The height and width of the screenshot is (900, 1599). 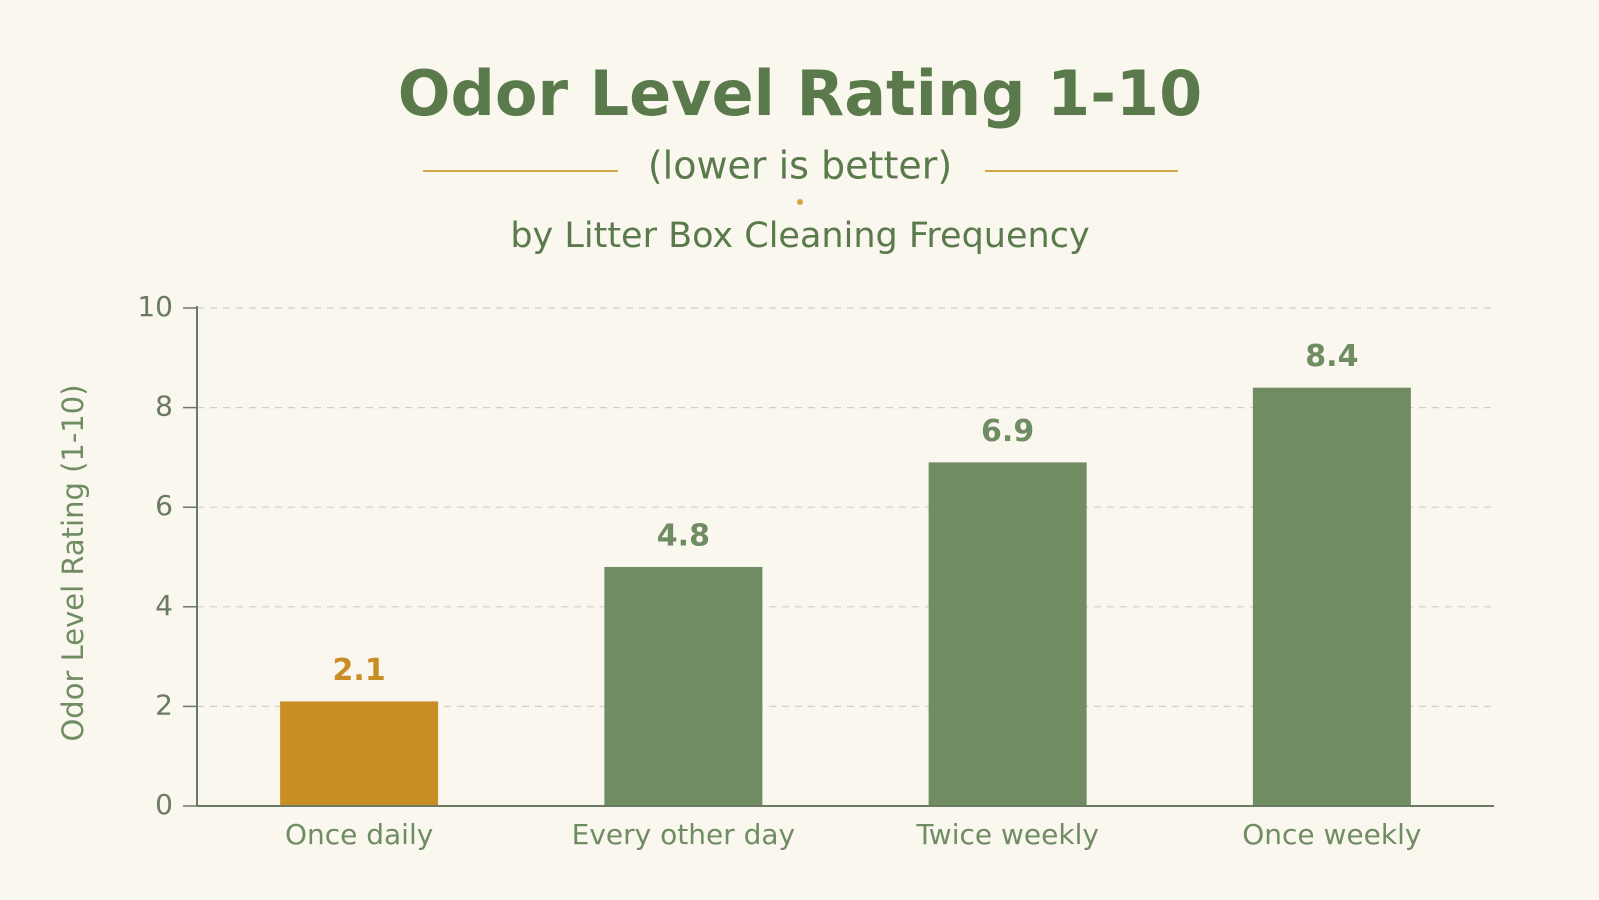 I want to click on x-tick-label: Once daily, so click(x=359, y=834).